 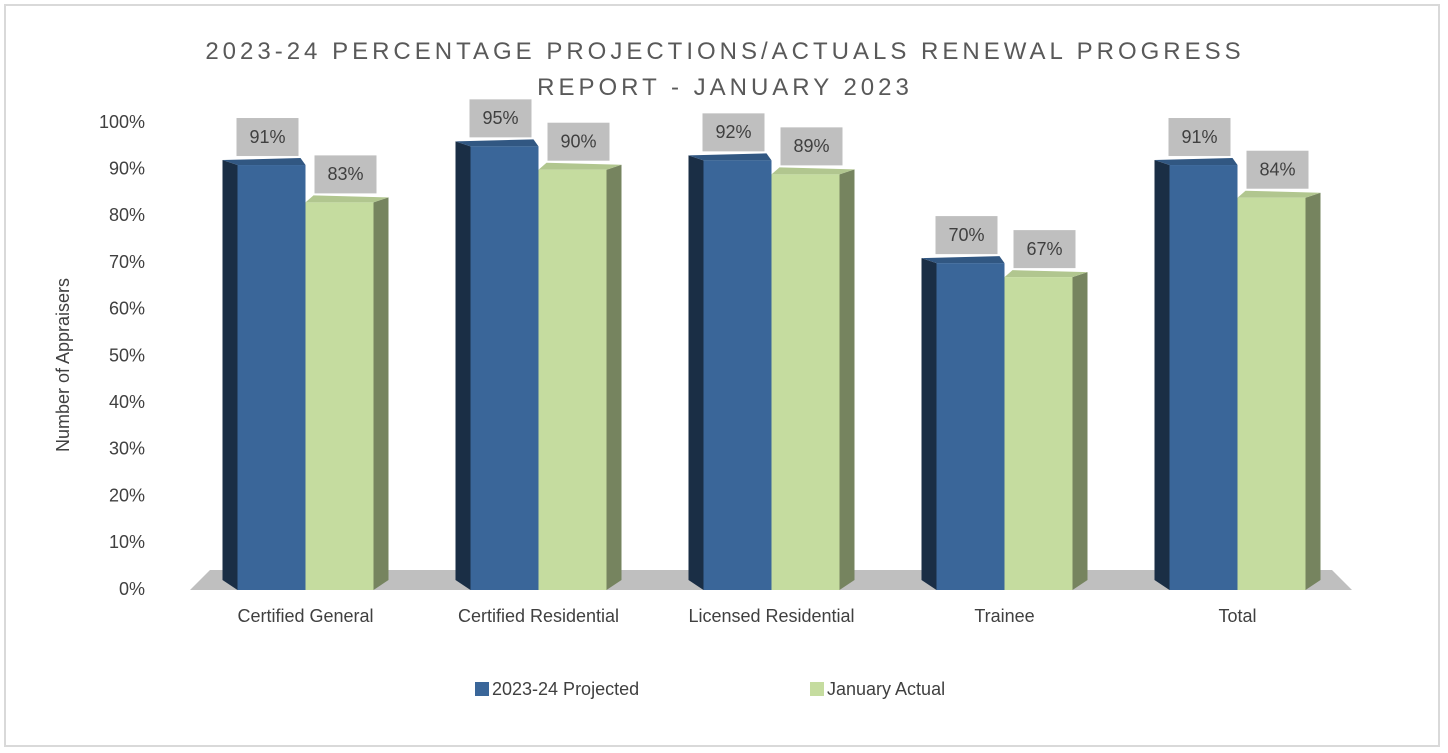 I want to click on y-axis-label: Number of Appraisers, so click(x=63, y=365).